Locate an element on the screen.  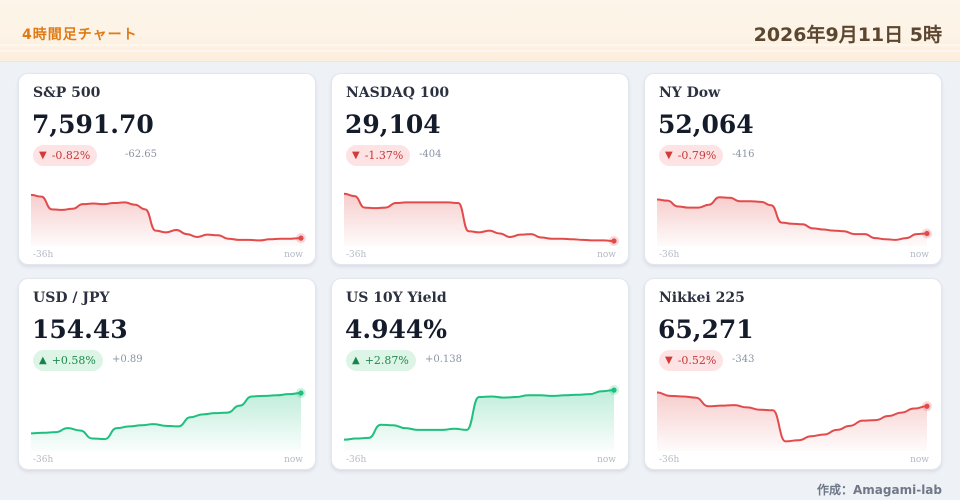
market-card-nikkei225: Nikkei 225 65,271 ▼ -0.52% -343 -36h now is located at coordinates (793, 374).